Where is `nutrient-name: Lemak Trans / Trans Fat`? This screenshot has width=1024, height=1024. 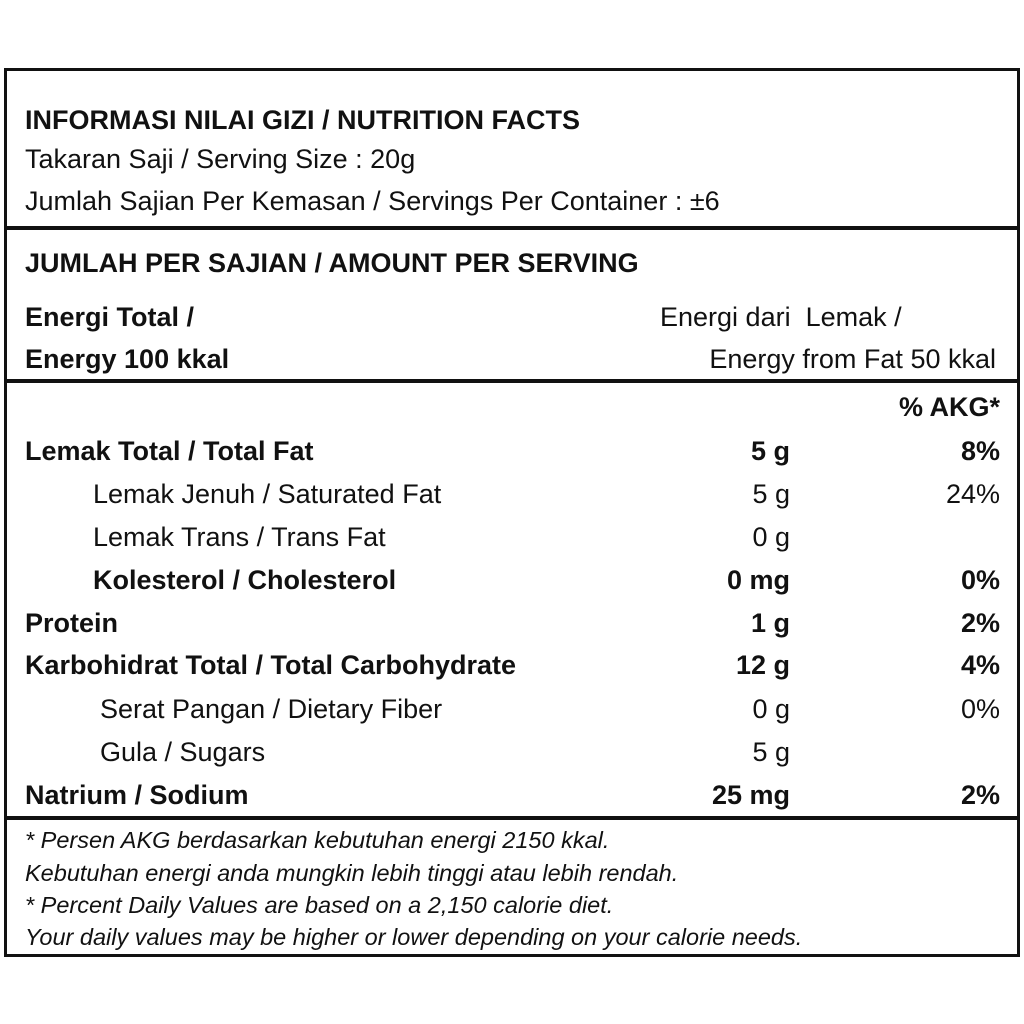 nutrient-name: Lemak Trans / Trans Fat is located at coordinates (239, 537).